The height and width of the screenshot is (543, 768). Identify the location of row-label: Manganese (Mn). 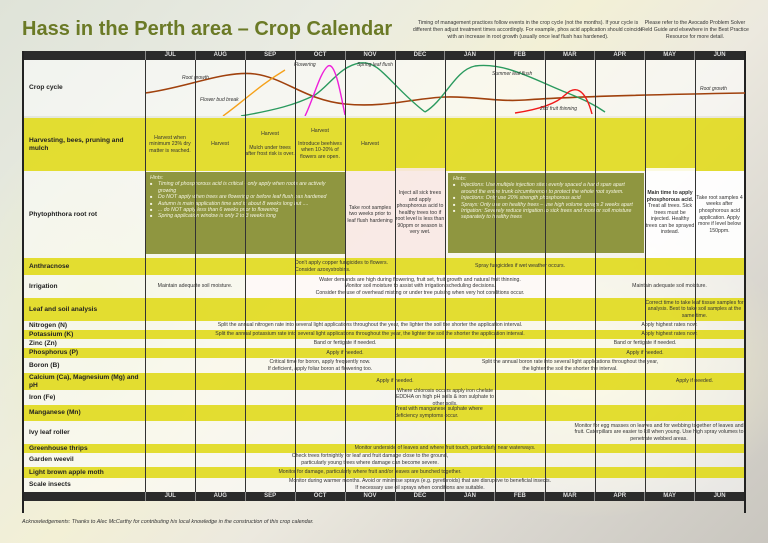
(55, 412).